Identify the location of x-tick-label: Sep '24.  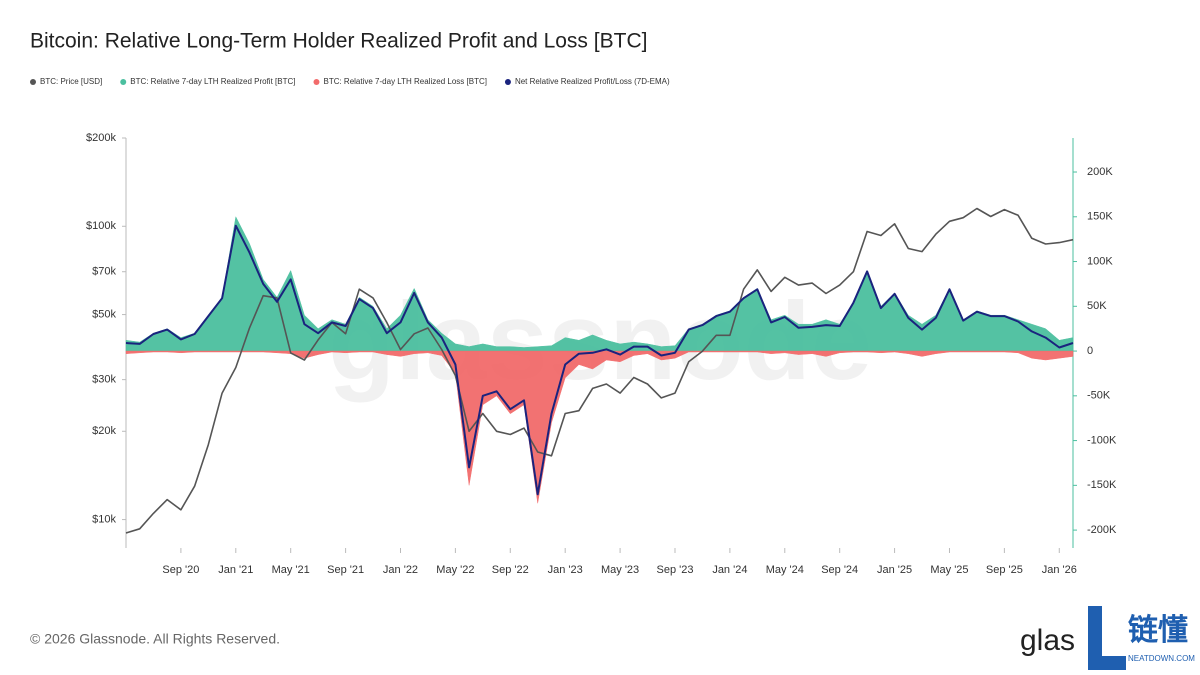
(839, 570).